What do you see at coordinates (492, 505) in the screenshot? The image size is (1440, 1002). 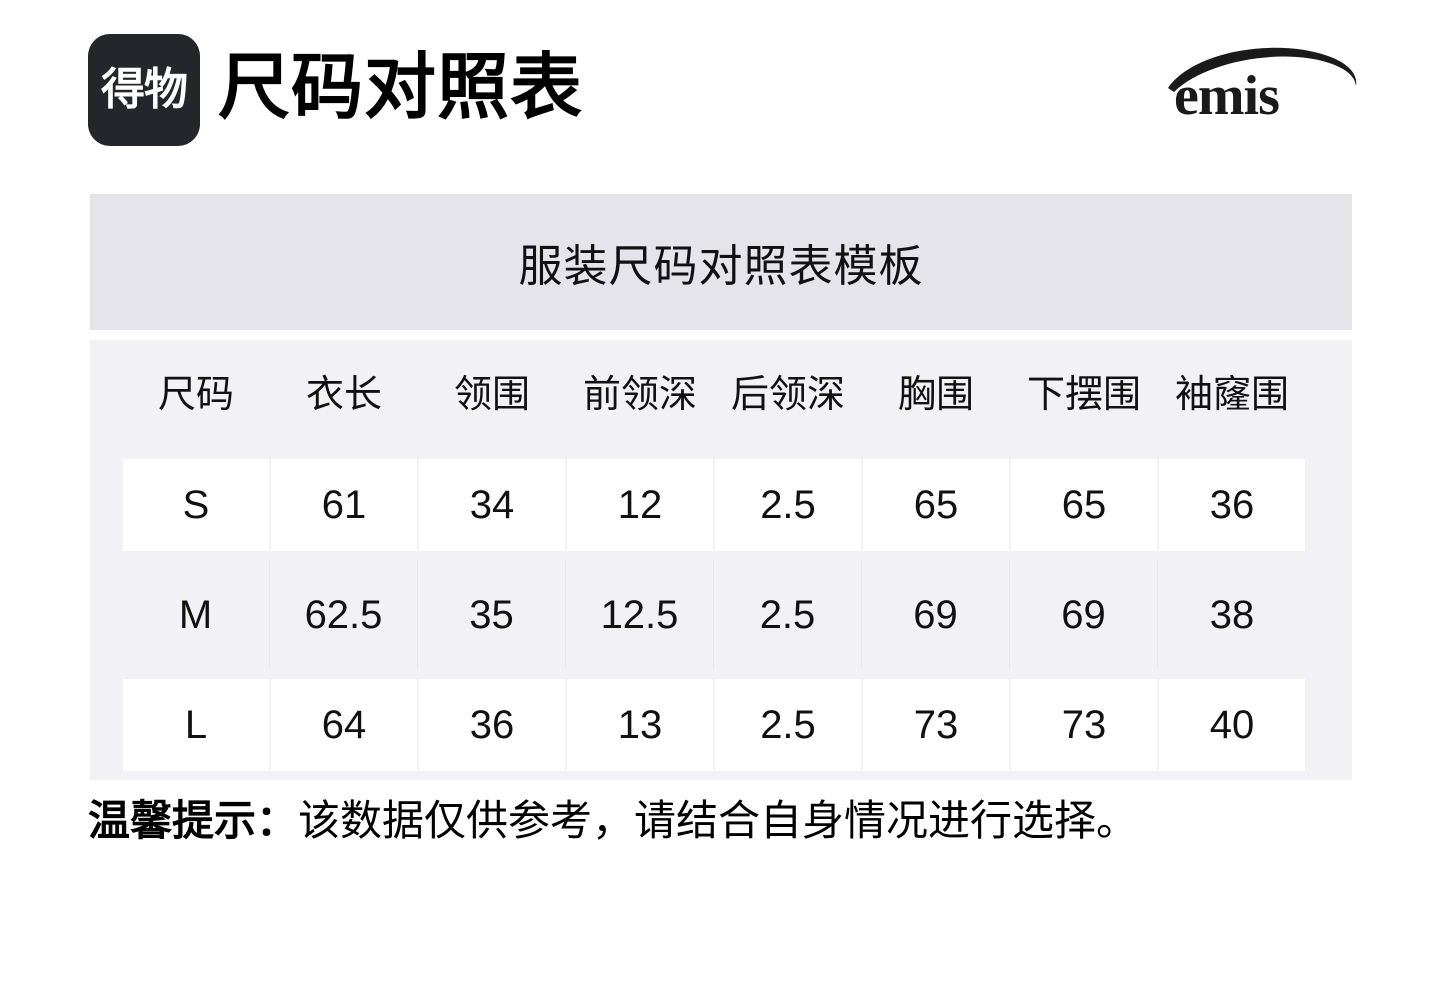 I see `cell-collar: 34` at bounding box center [492, 505].